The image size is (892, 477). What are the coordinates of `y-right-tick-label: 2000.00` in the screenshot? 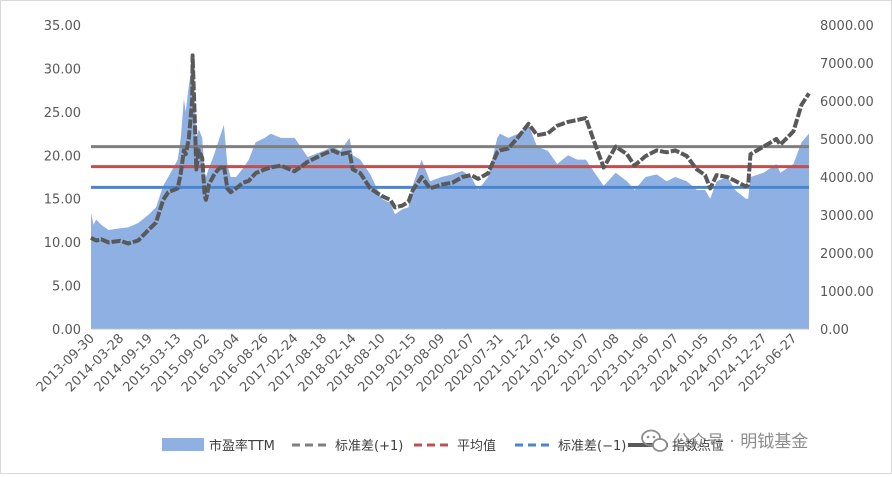 It's located at (847, 254).